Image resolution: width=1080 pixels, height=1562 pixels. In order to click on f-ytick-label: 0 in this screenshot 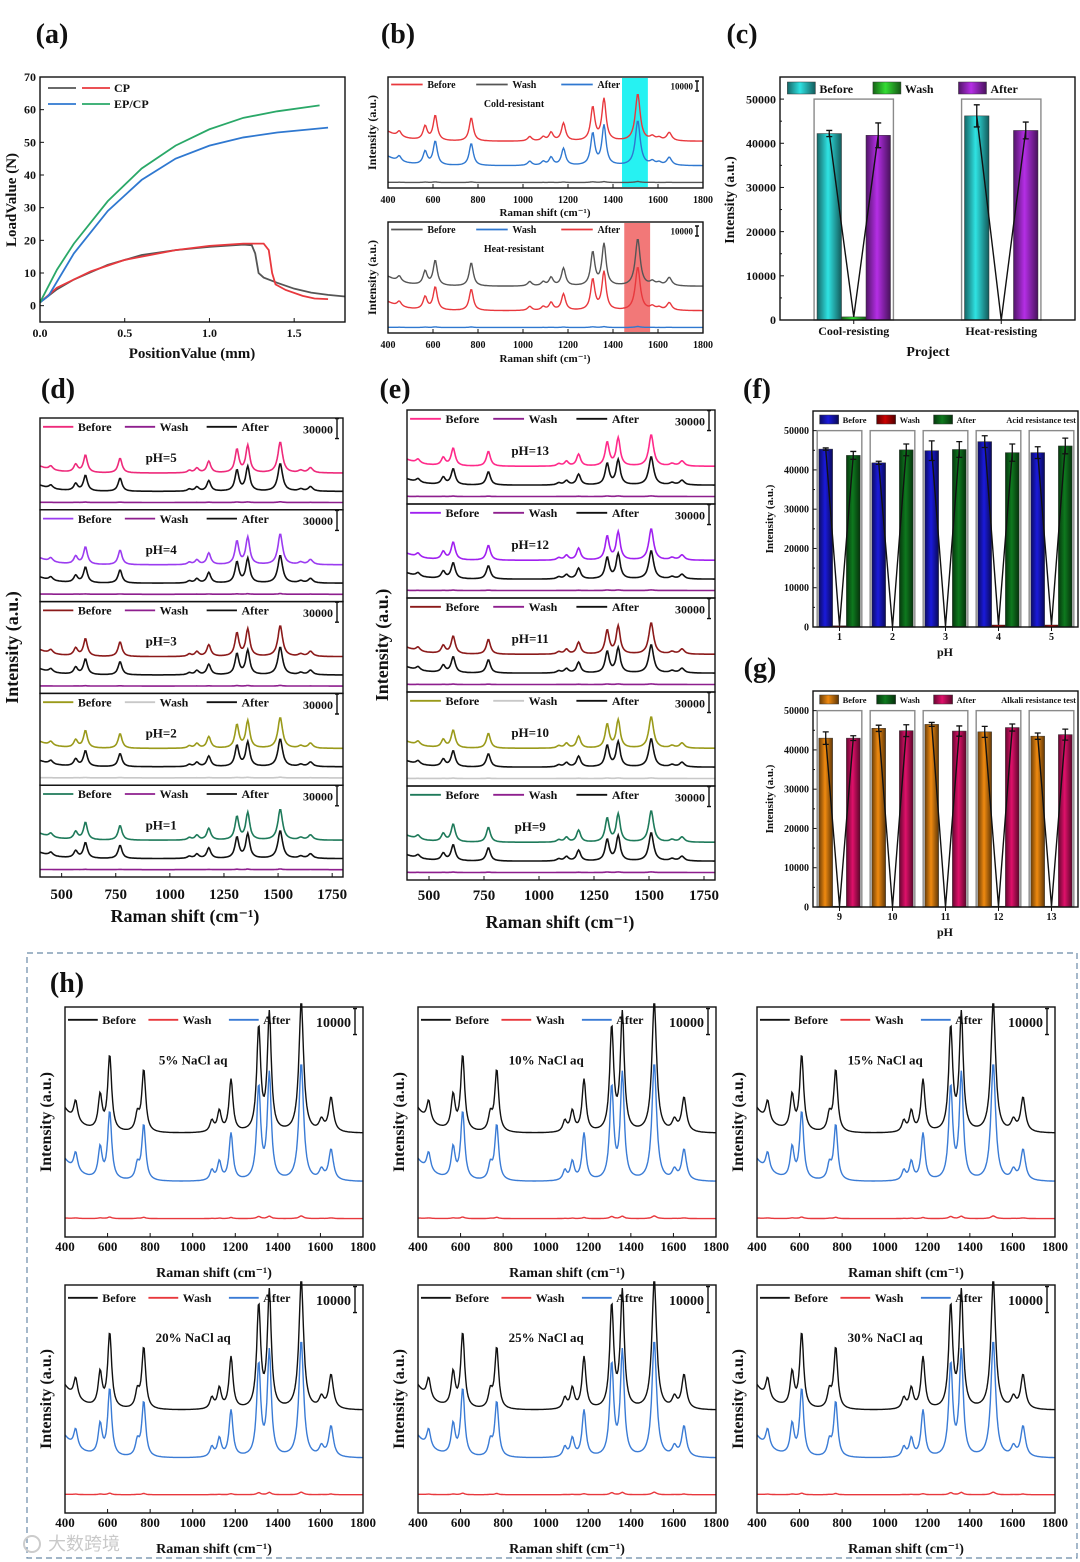, I will do `click(806, 628)`.